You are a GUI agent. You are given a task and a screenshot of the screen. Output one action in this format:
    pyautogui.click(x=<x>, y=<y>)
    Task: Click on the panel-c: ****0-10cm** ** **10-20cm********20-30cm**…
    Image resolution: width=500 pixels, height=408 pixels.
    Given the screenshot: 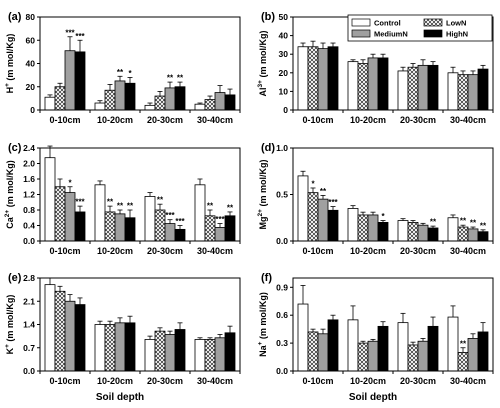 What is the action you would take?
    pyautogui.click(x=122, y=199)
    